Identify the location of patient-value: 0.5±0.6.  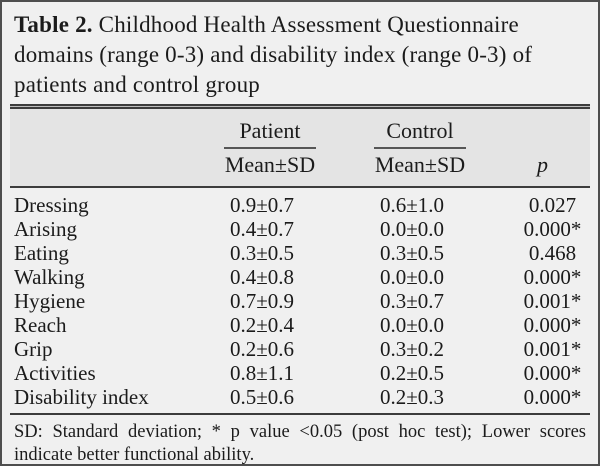
(262, 397).